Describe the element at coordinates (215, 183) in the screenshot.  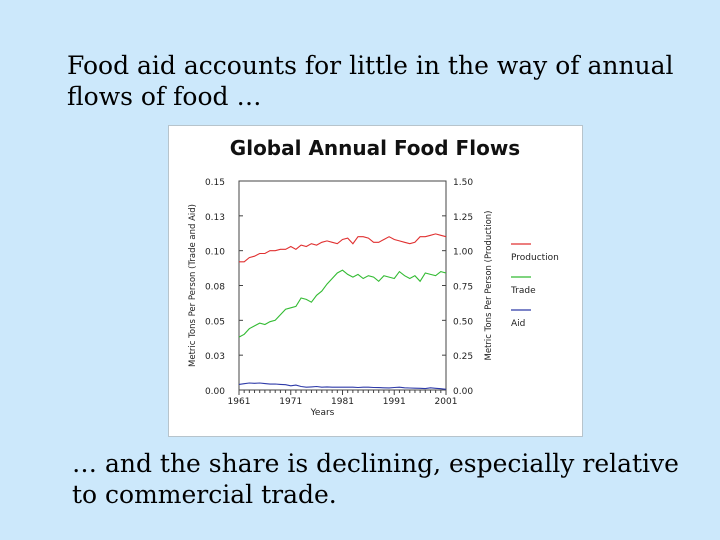
I see `left-tick-label: 0.15` at that location.